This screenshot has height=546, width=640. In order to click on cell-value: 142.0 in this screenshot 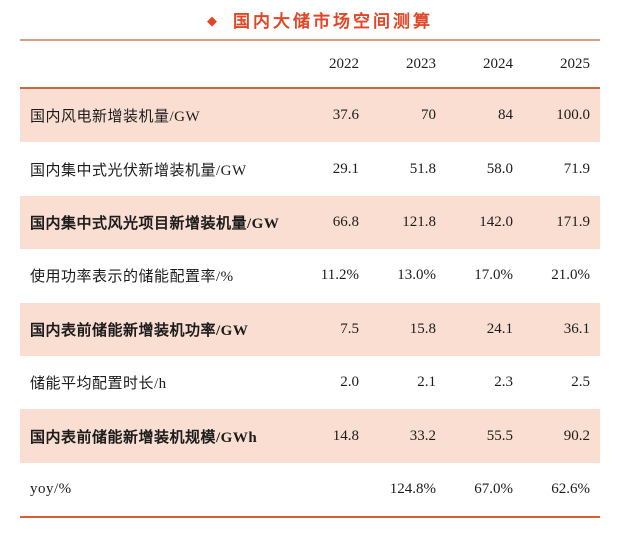, I will do `click(496, 221)`.